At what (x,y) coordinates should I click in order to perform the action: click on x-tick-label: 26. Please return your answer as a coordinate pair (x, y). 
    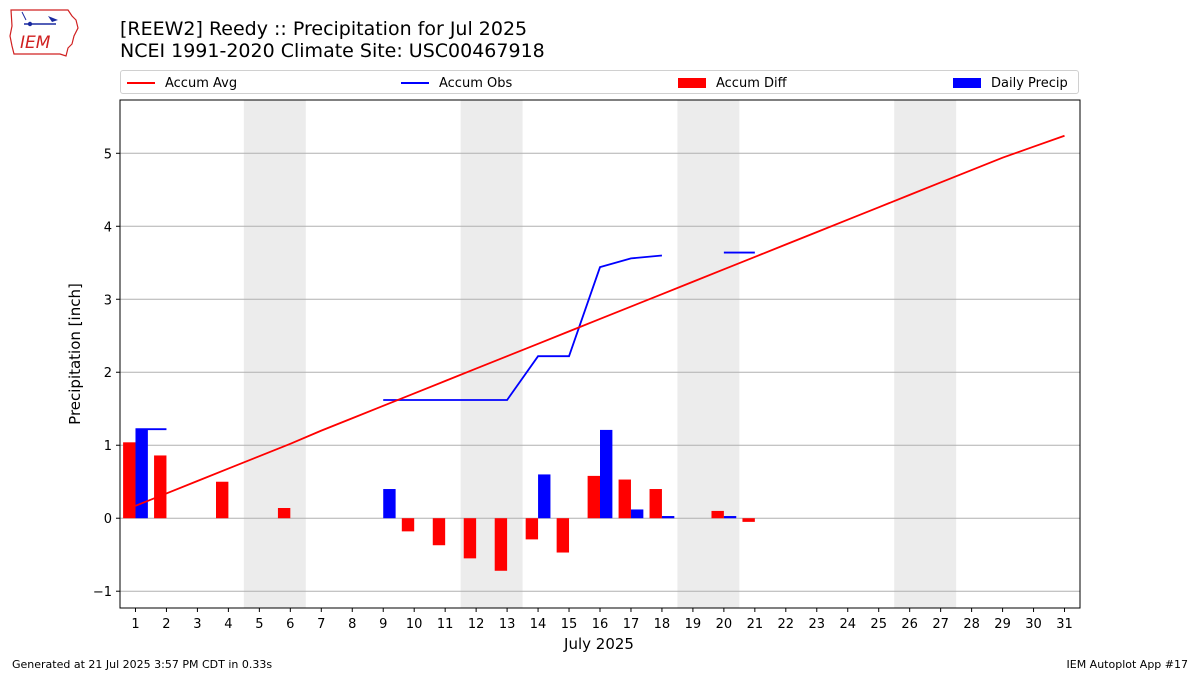
    Looking at the image, I should click on (909, 624).